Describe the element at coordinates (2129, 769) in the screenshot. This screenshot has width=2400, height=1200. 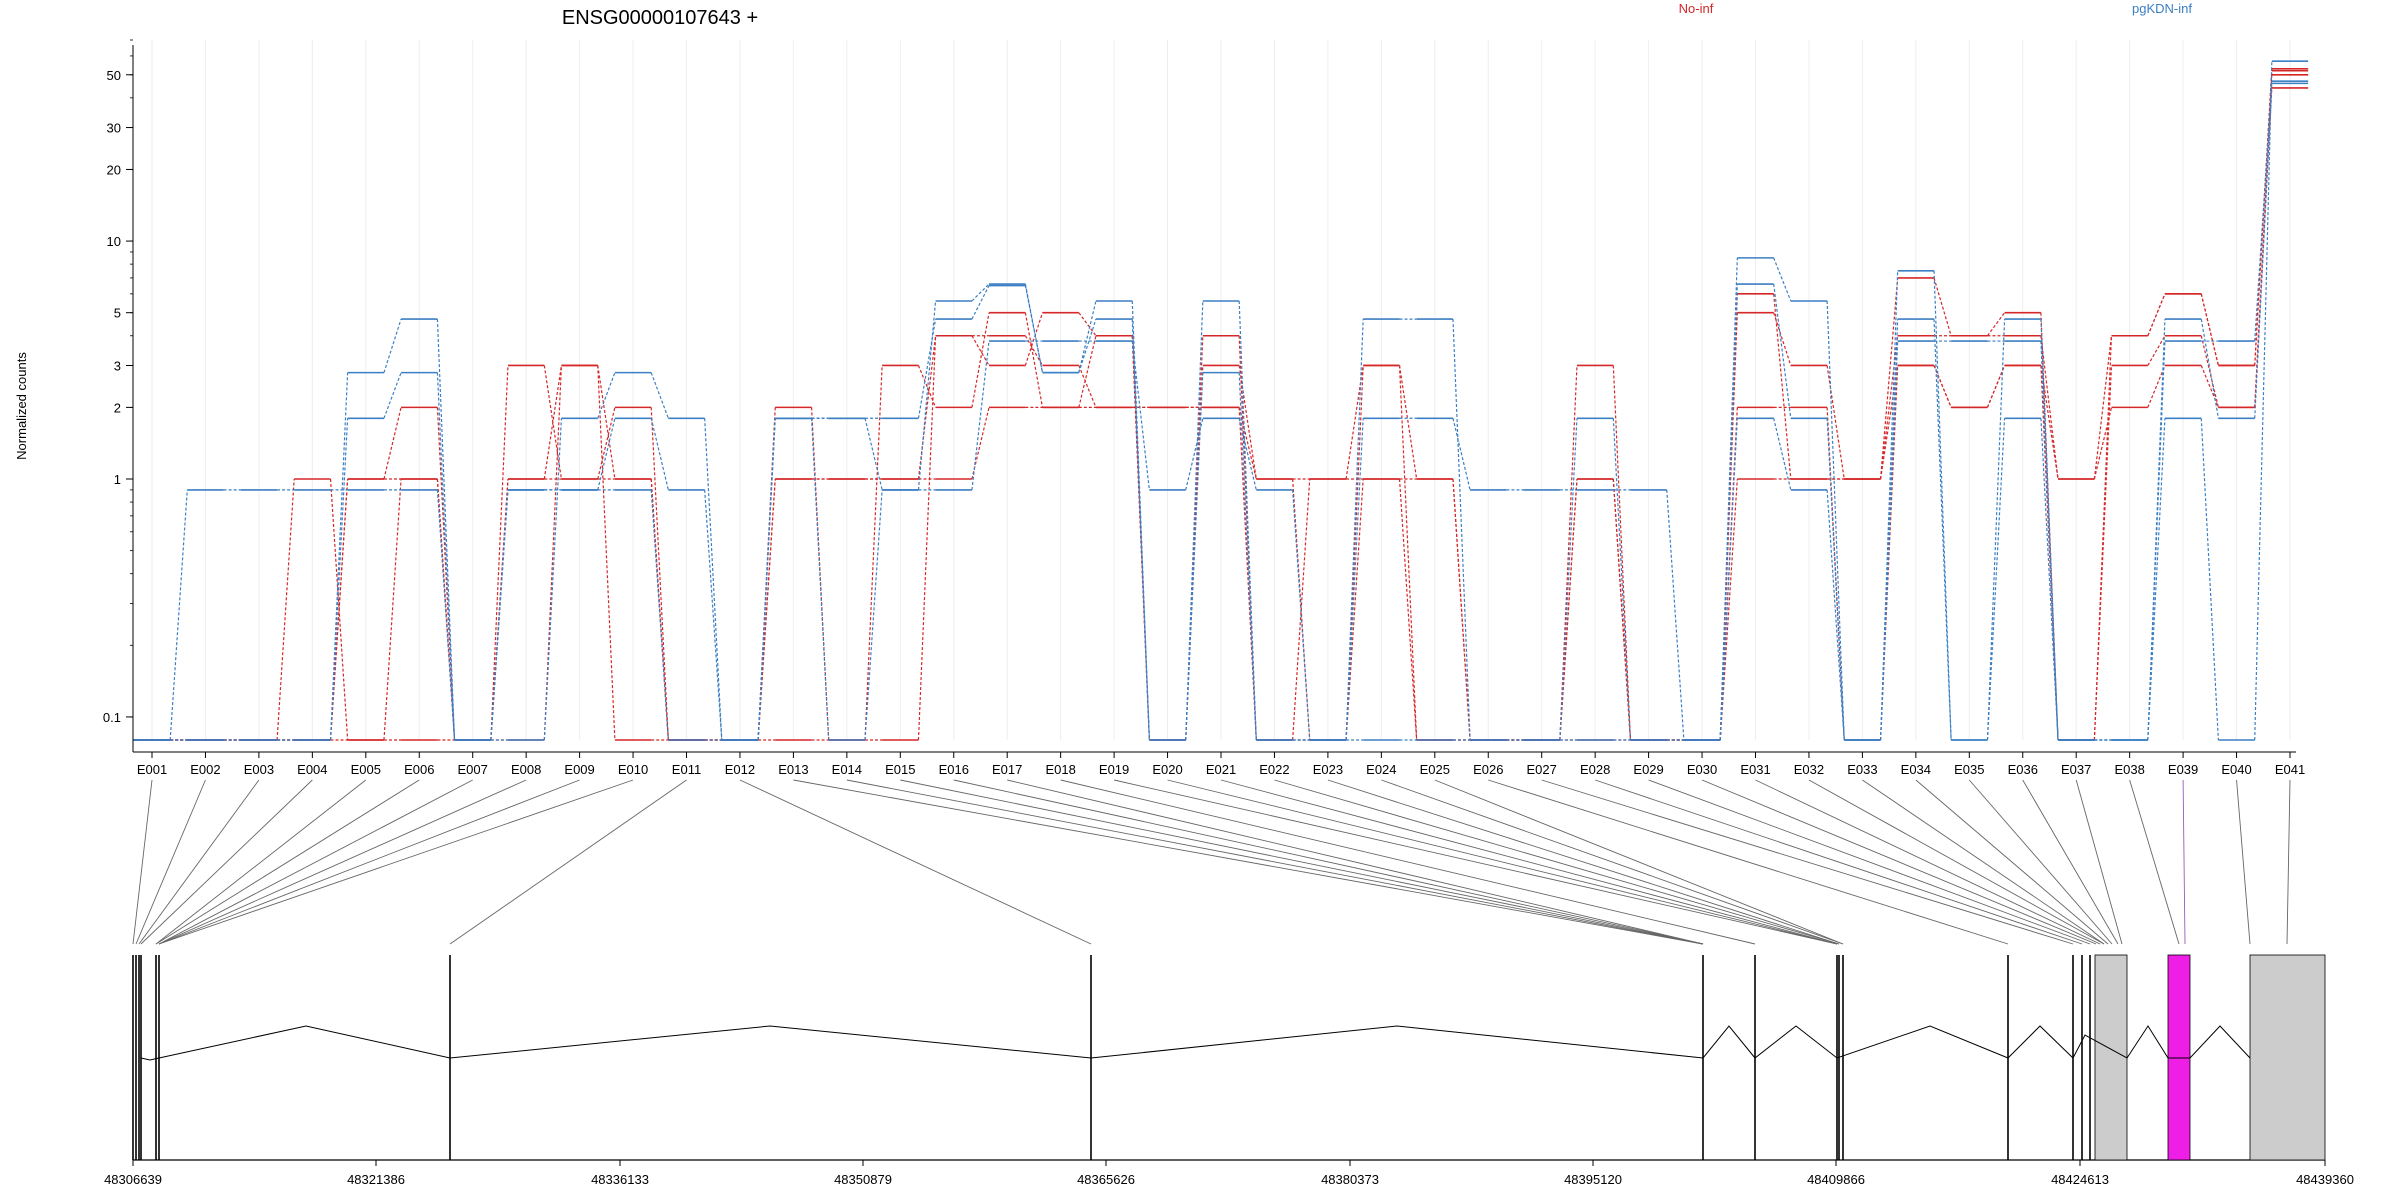
I see `x-tick-label: E038` at that location.